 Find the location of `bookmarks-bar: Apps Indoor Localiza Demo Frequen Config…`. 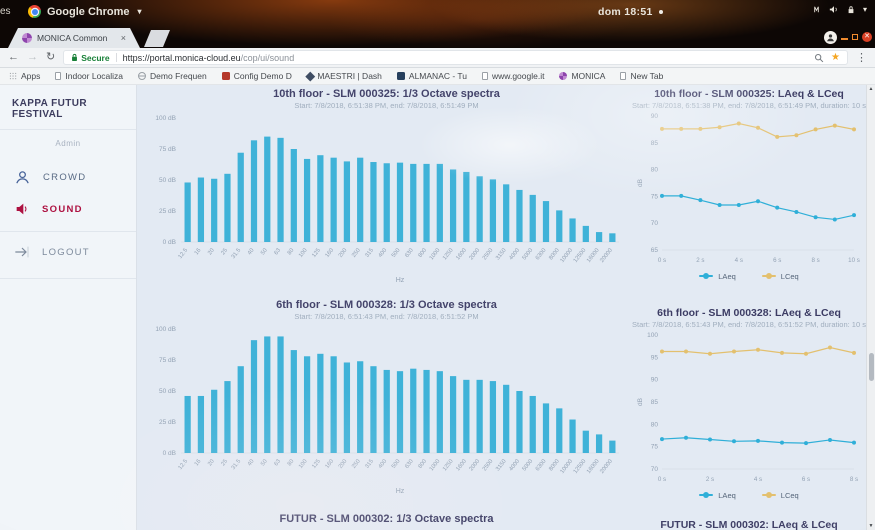

bookmarks-bar: Apps Indoor Localiza Demo Frequen Config… is located at coordinates (437, 76).